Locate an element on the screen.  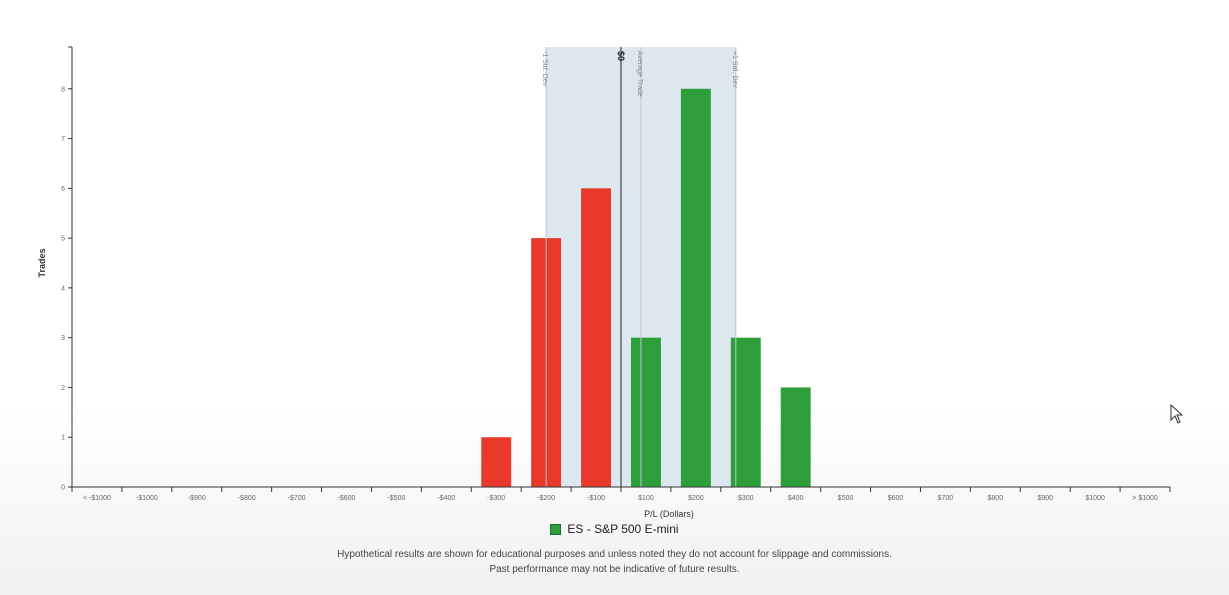
x-tick-label-4: -$700 is located at coordinates (297, 498).